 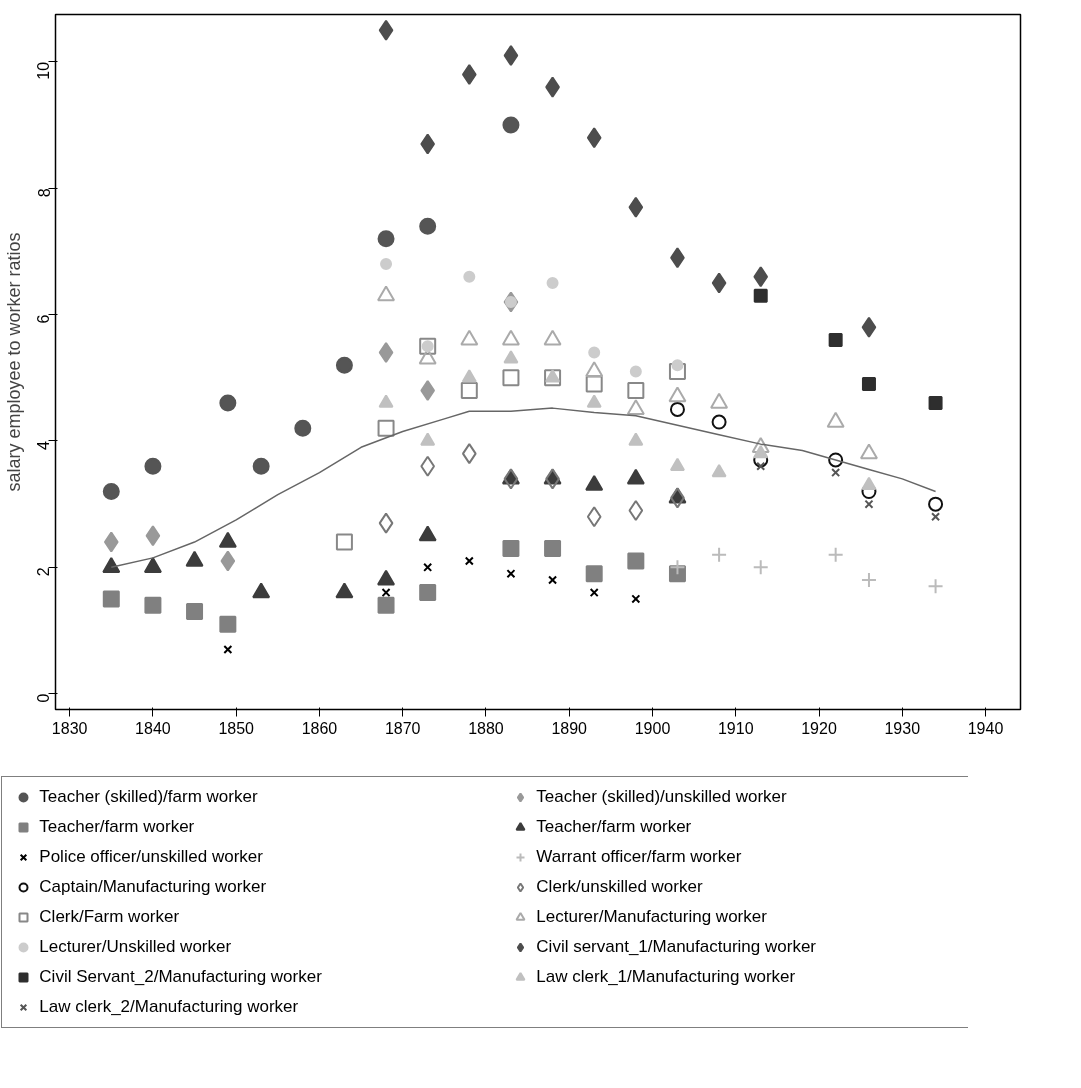 I want to click on x-tick-label: 1940, so click(x=985, y=728).